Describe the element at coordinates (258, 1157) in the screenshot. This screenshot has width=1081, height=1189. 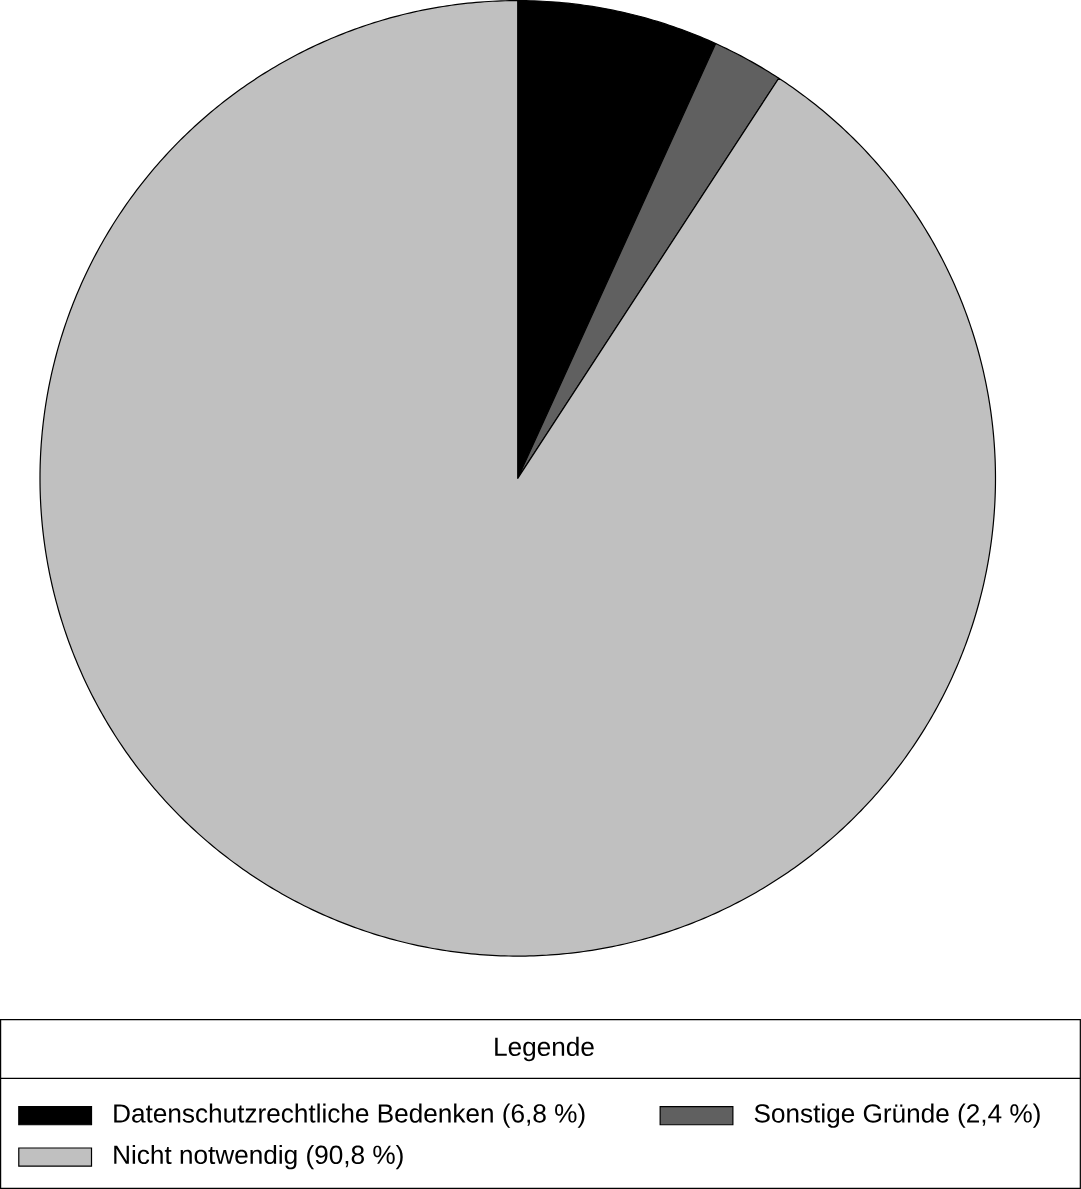
I see `legend-label: Nicht notwendig (90,8 %)` at that location.